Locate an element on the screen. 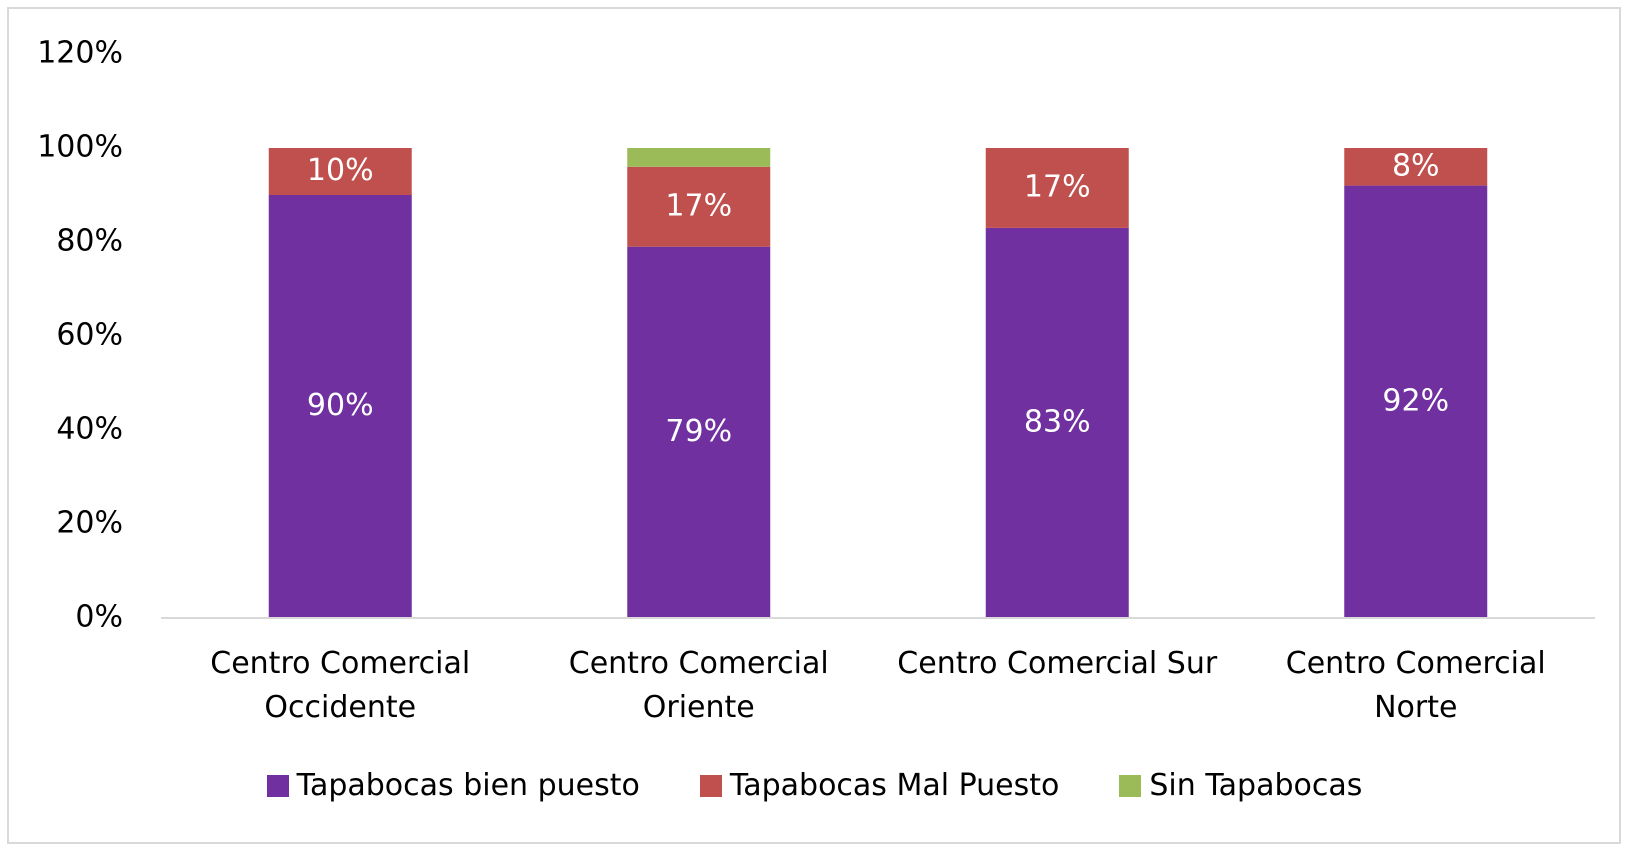 The width and height of the screenshot is (1629, 846). legend-item: Tapabocas Mal Puesto is located at coordinates (879, 785).